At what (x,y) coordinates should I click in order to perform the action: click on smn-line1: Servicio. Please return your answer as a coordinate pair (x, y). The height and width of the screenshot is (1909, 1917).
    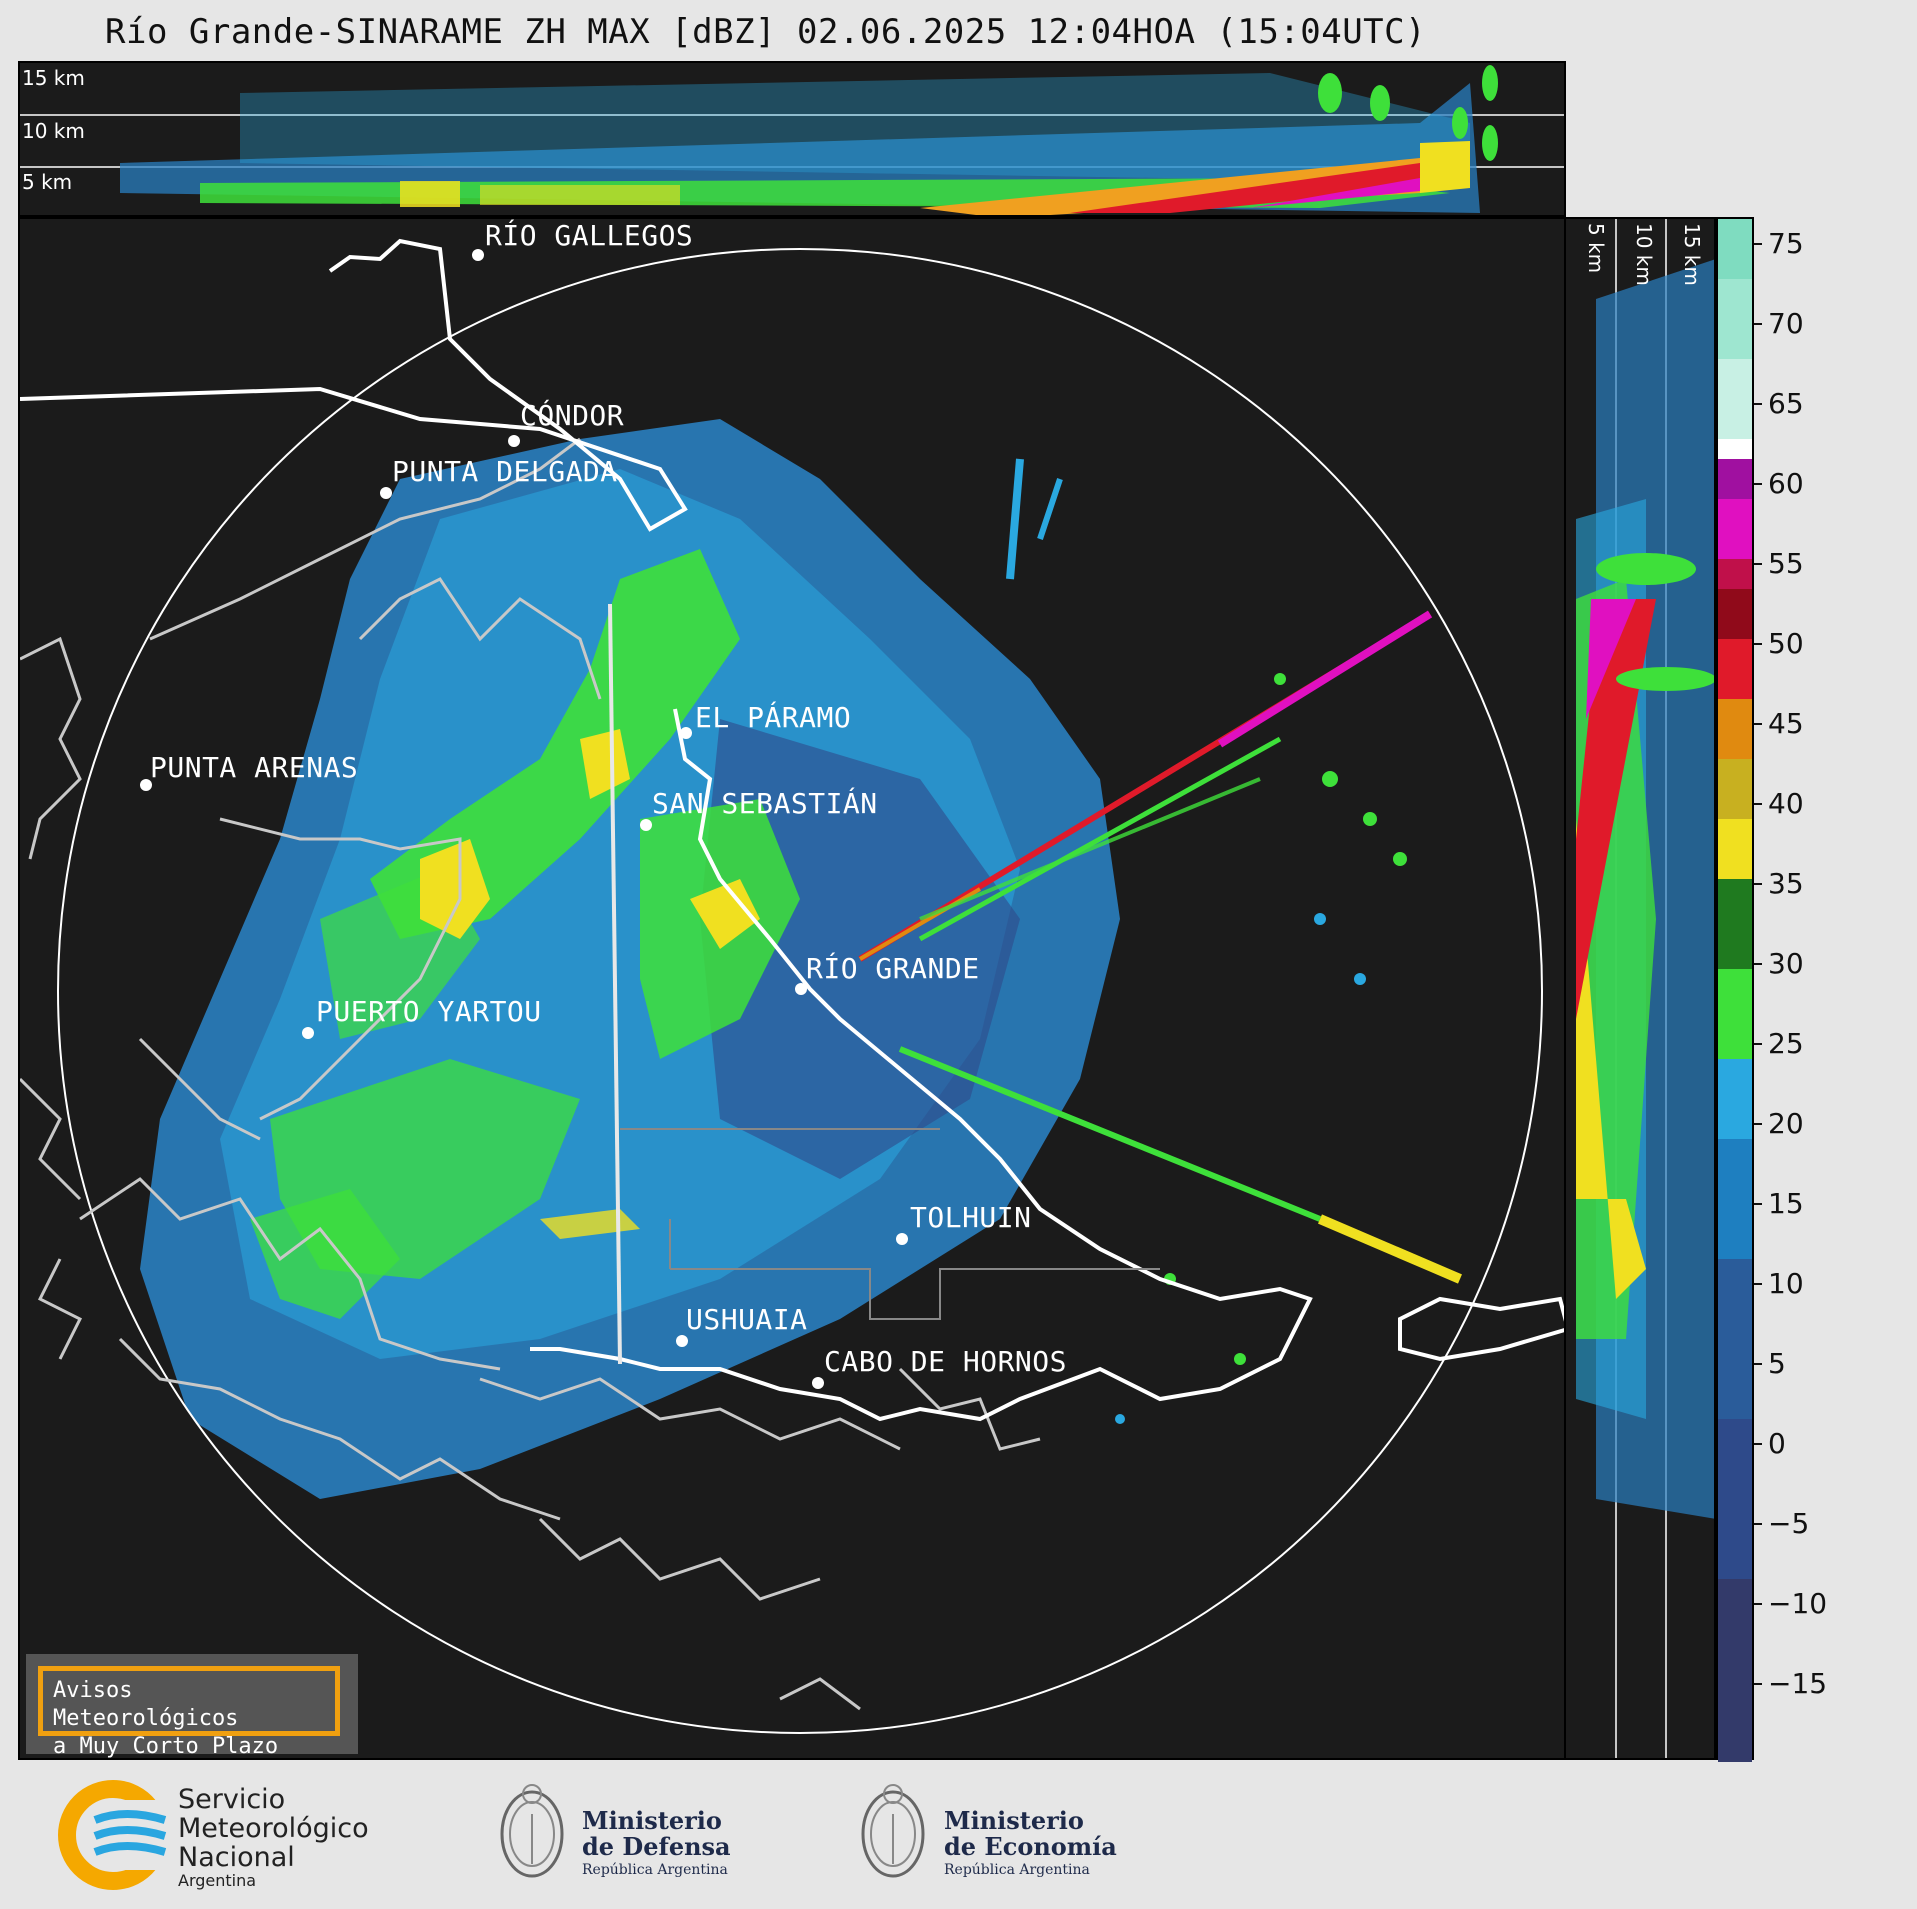
    Looking at the image, I should click on (232, 1799).